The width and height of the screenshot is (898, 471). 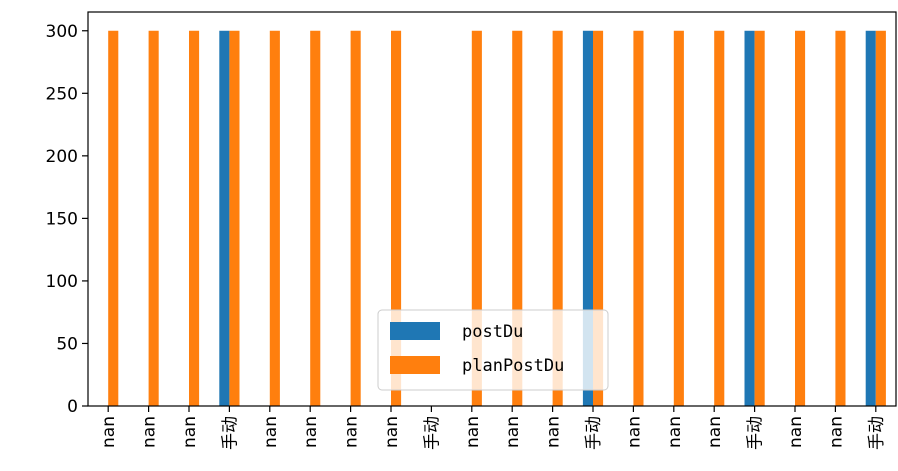 I want to click on x-tick-label-17: nan, so click(x=796, y=432).